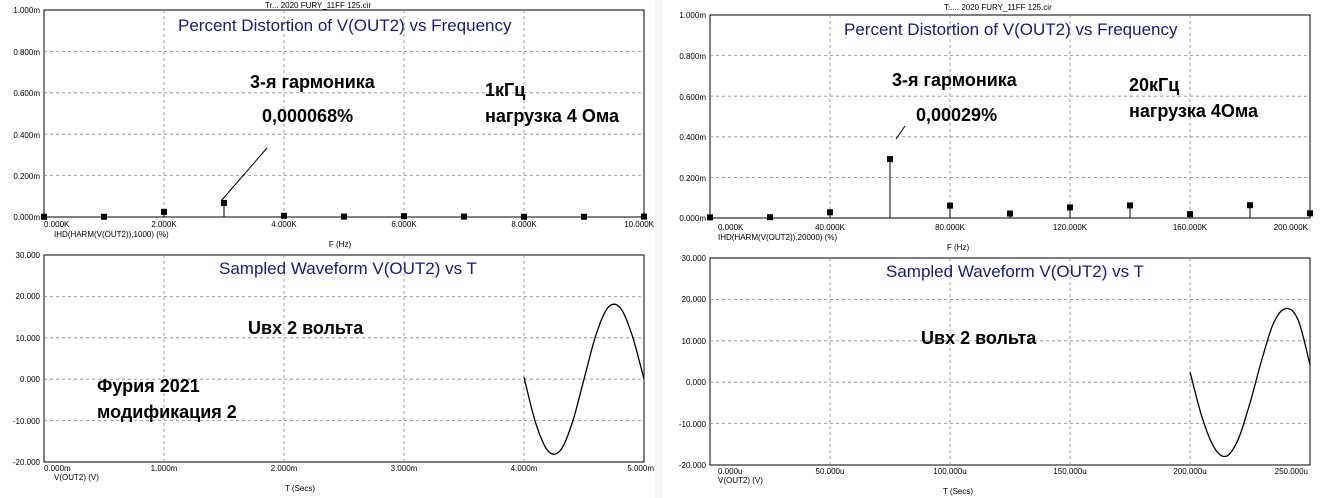 Image resolution: width=1338 pixels, height=498 pixels. What do you see at coordinates (1070, 227) in the screenshot?
I see `x-tick-label: 120.000K` at bounding box center [1070, 227].